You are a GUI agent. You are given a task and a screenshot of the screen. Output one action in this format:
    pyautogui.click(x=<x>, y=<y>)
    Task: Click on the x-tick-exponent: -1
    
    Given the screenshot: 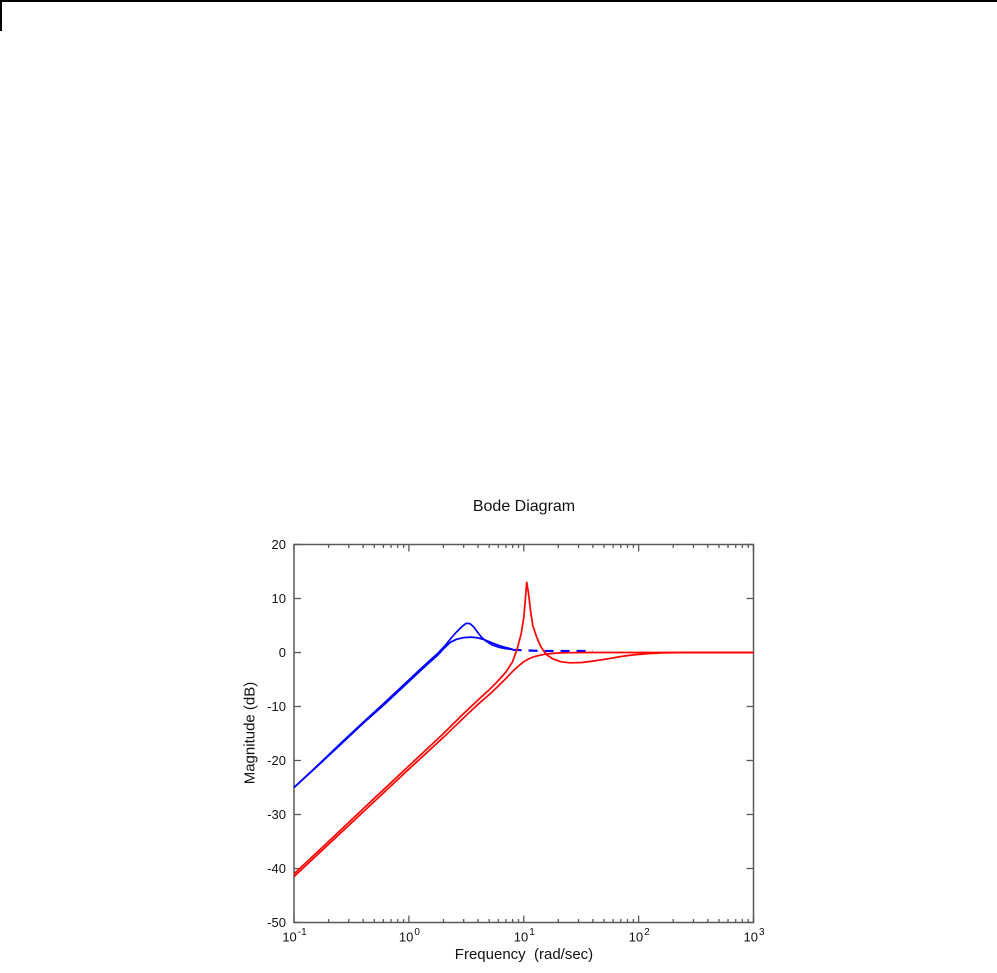 What is the action you would take?
    pyautogui.click(x=302, y=932)
    